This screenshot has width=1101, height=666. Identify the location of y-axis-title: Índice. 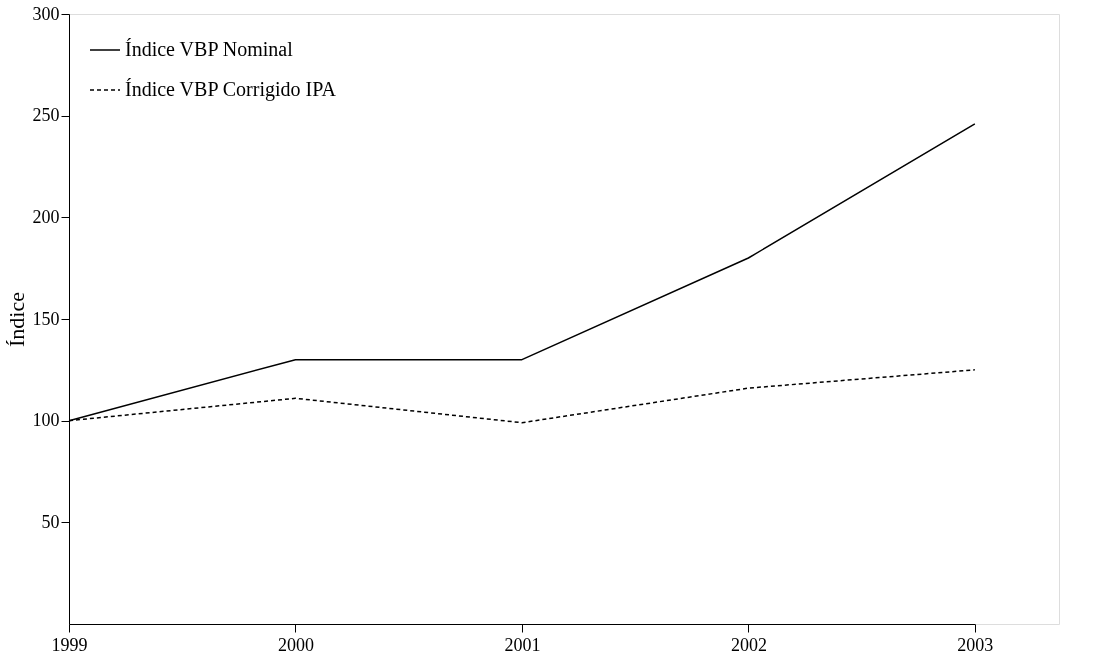
(16, 319).